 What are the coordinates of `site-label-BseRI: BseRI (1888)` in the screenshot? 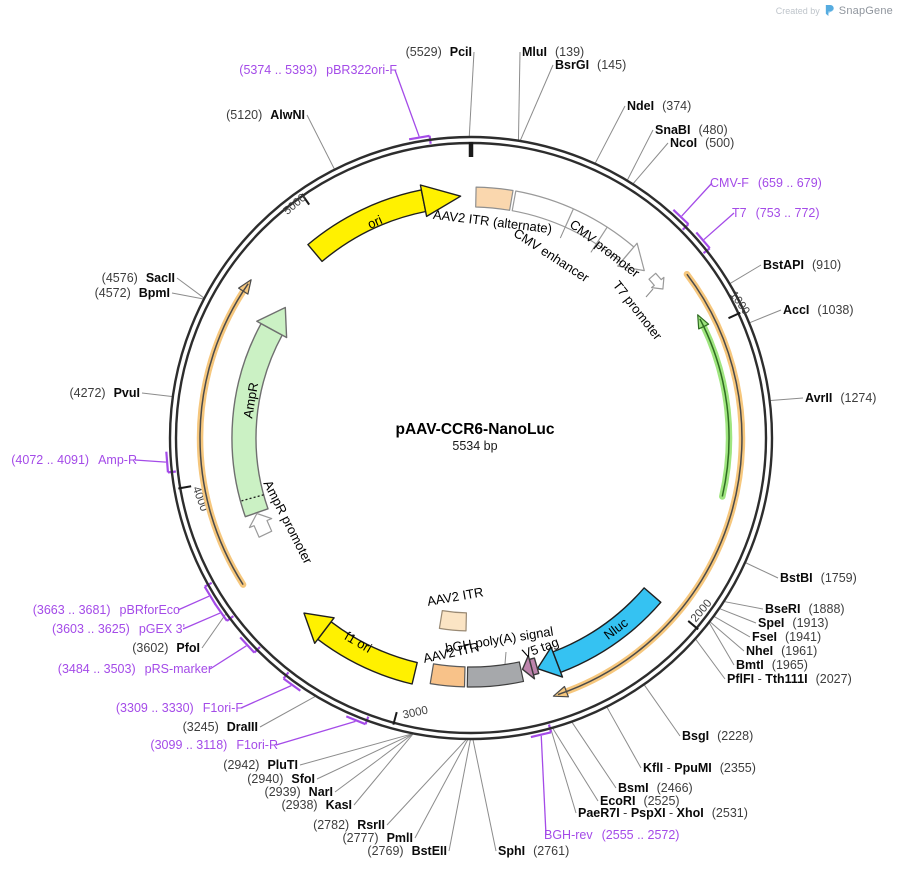 It's located at (805, 609).